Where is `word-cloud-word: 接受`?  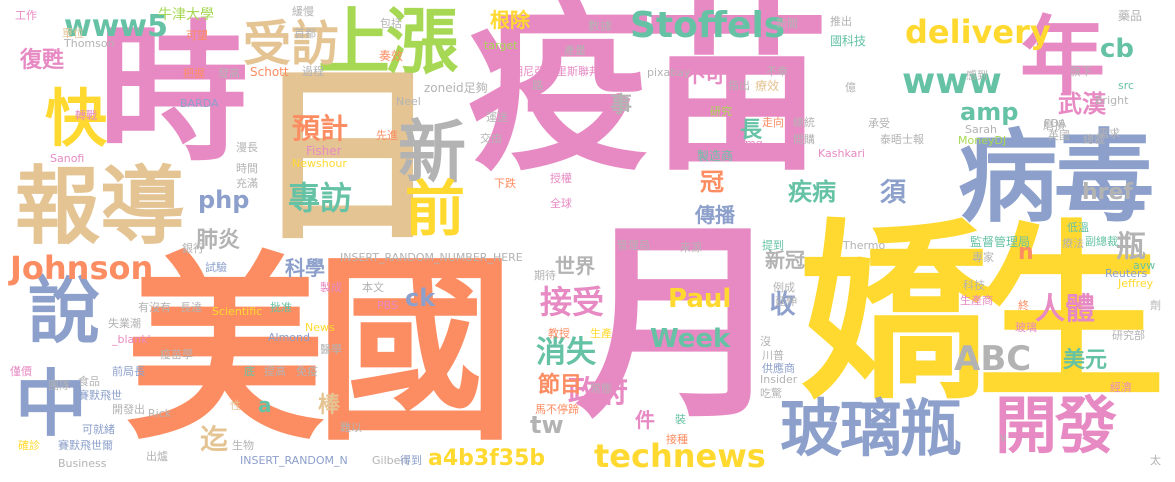 word-cloud-word: 接受 is located at coordinates (572, 302).